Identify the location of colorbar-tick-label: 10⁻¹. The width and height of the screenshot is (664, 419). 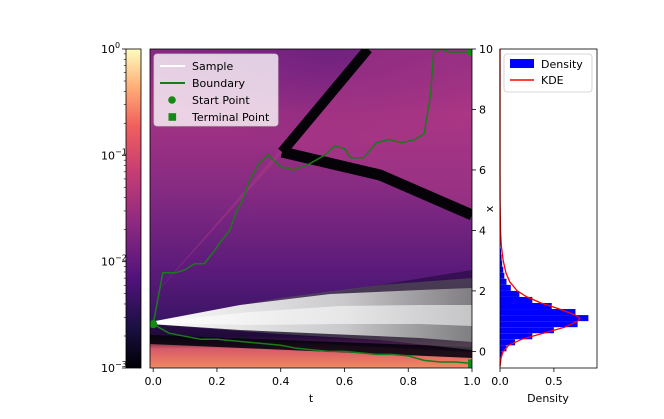
(114, 154).